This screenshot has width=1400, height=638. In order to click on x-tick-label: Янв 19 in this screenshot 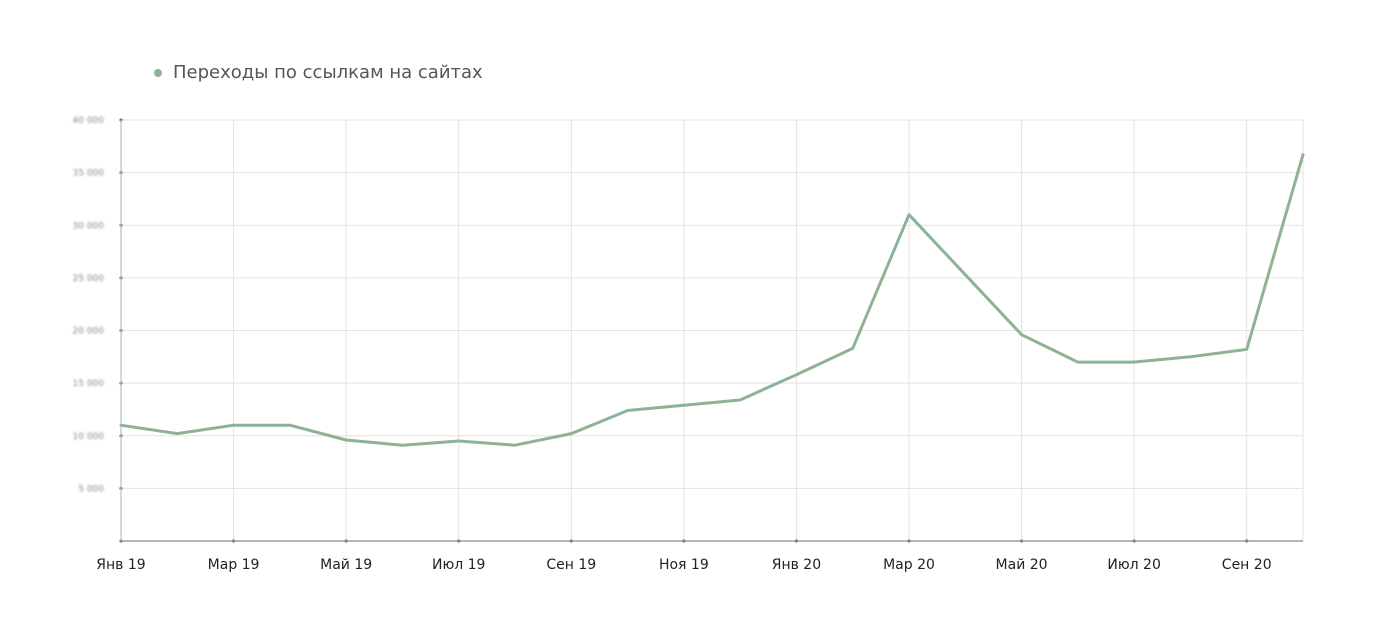, I will do `click(120, 565)`.